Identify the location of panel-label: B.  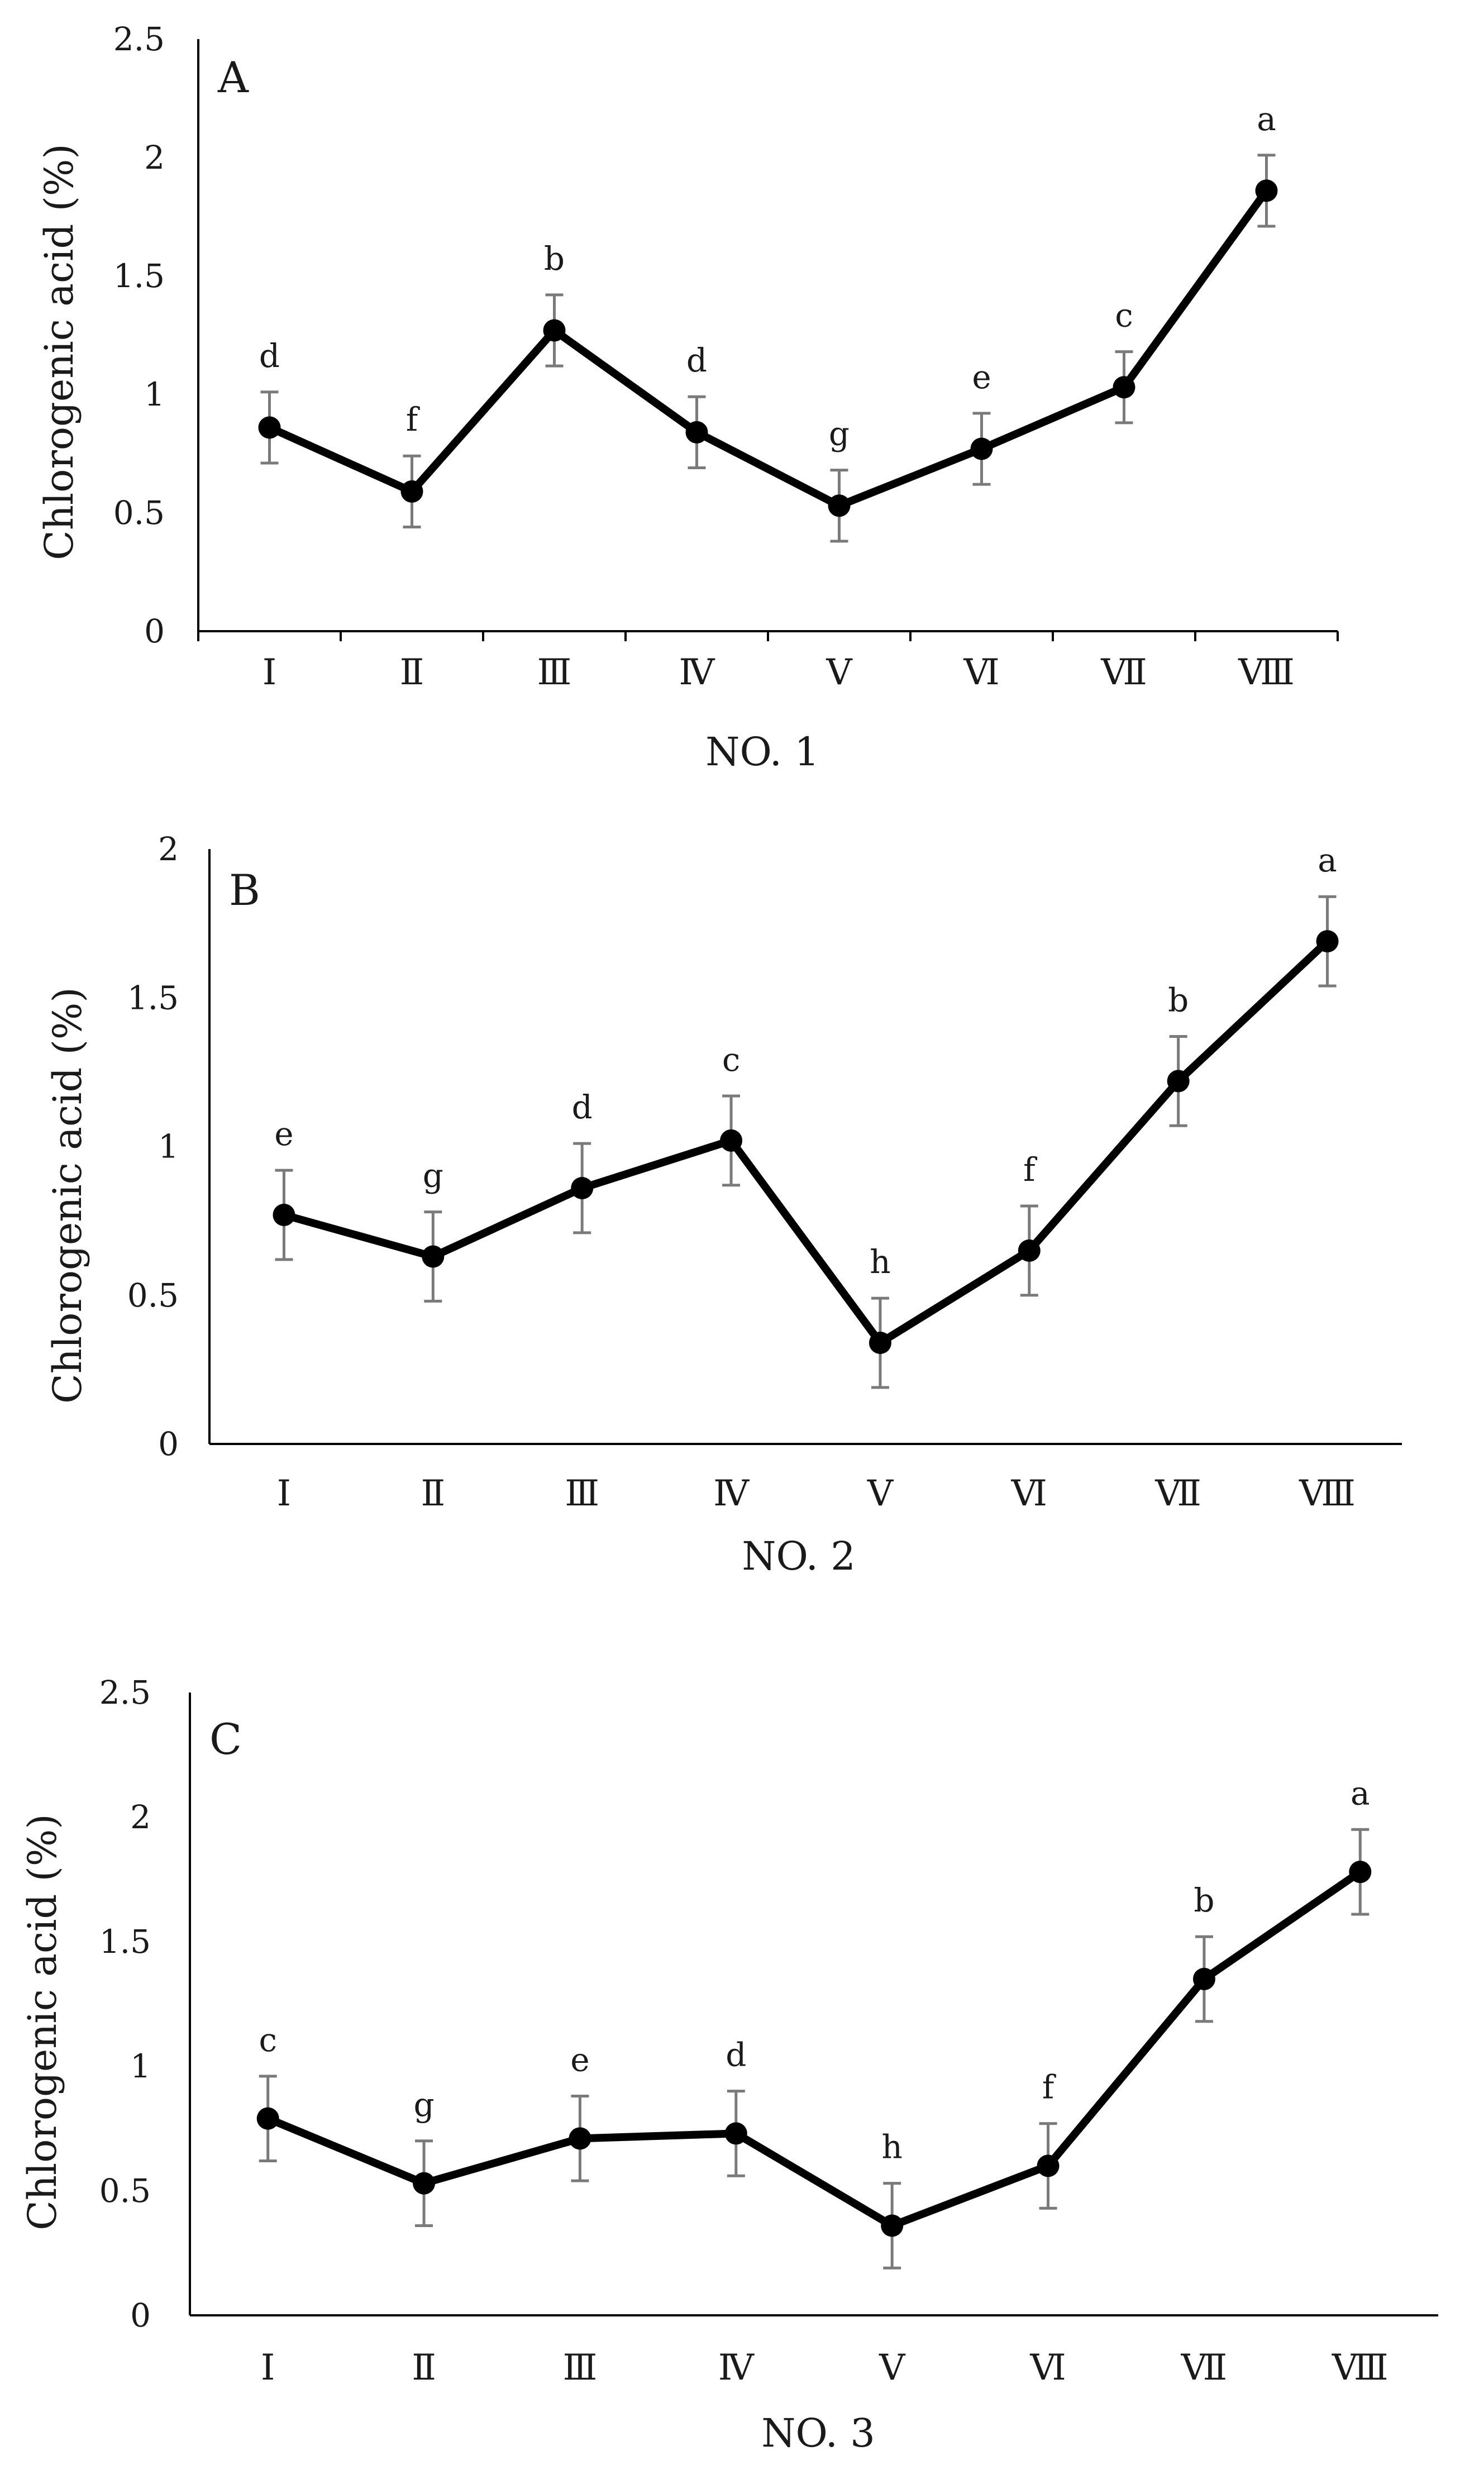
(244, 890).